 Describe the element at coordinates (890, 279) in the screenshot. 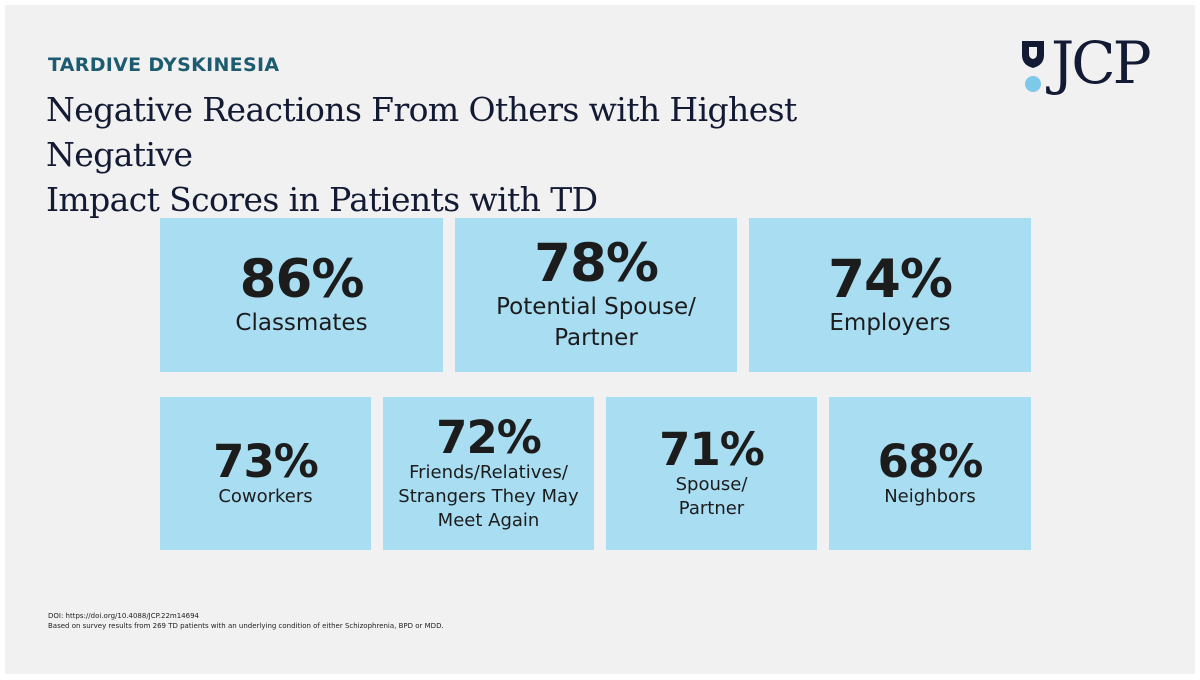

I see `stat-value: 74%` at that location.